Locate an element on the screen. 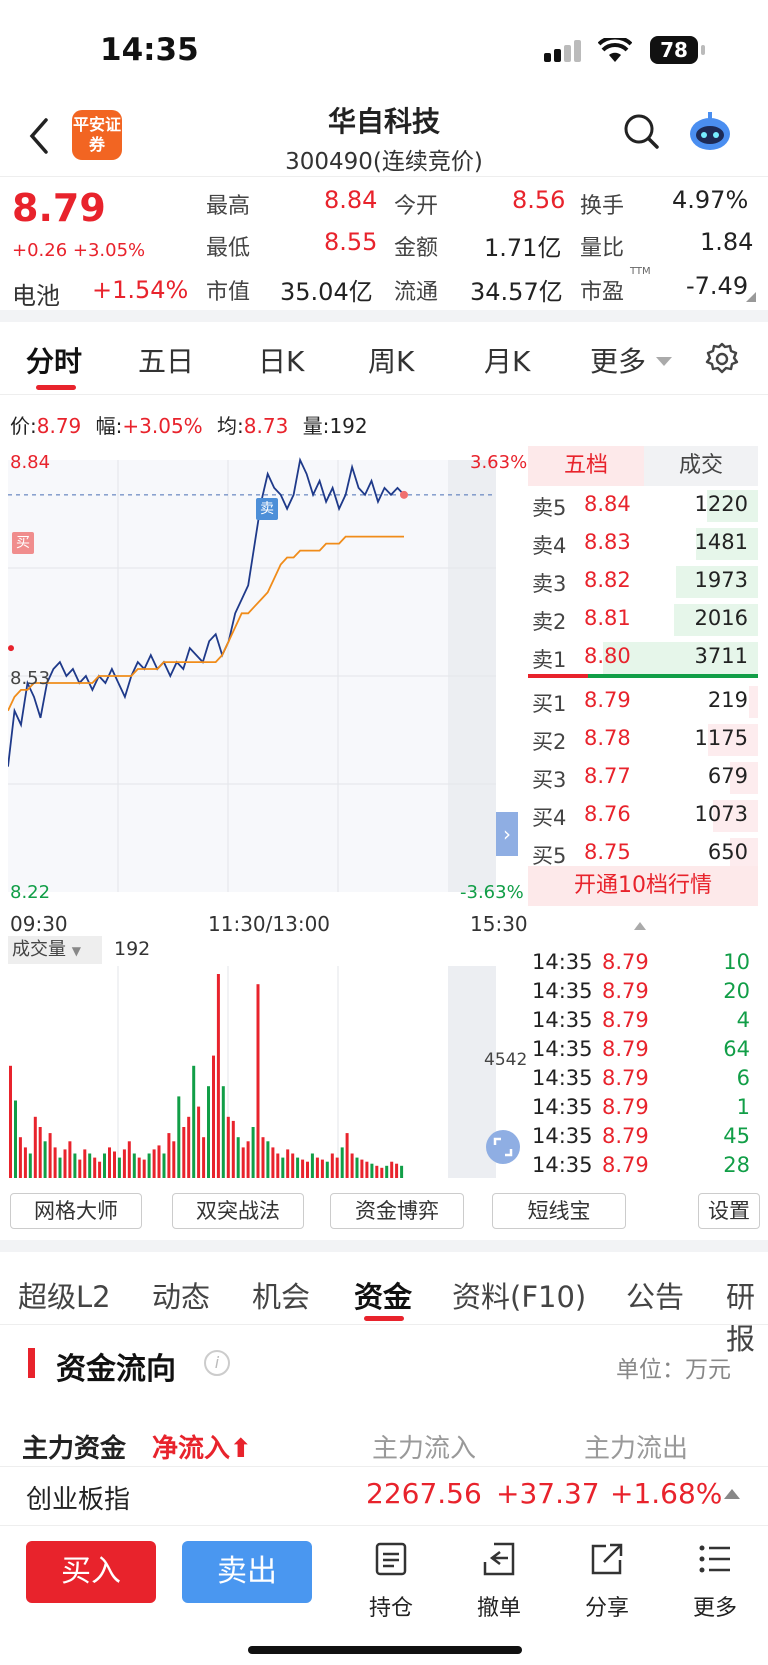  volume-header: 成交量 ▼ is located at coordinates (55, 950).